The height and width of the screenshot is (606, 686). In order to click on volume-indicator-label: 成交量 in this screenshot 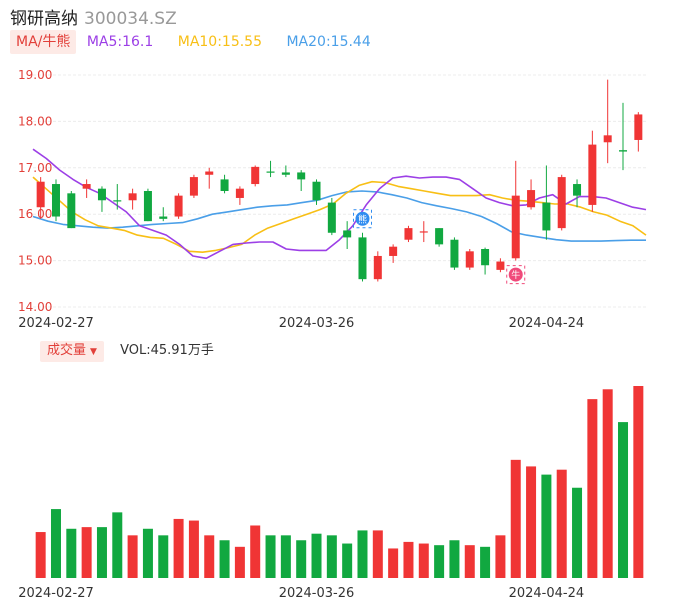, I will do `click(67, 350)`.